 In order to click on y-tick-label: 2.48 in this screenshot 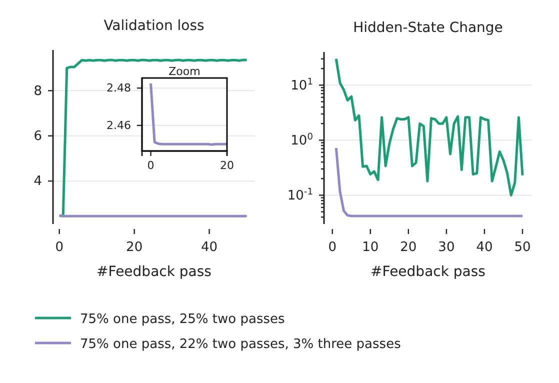, I will do `click(118, 88)`.